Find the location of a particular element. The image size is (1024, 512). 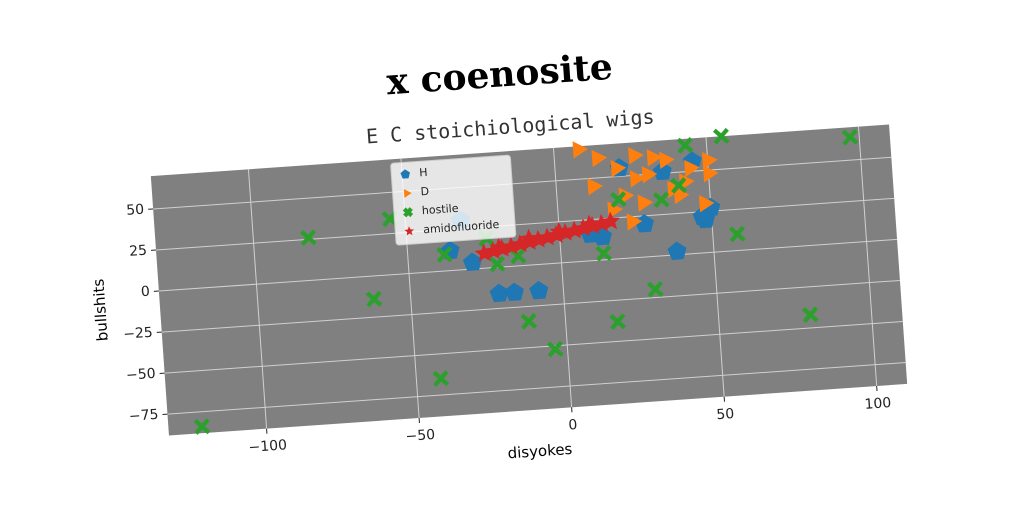

x-tick-label: 50 is located at coordinates (725, 414).